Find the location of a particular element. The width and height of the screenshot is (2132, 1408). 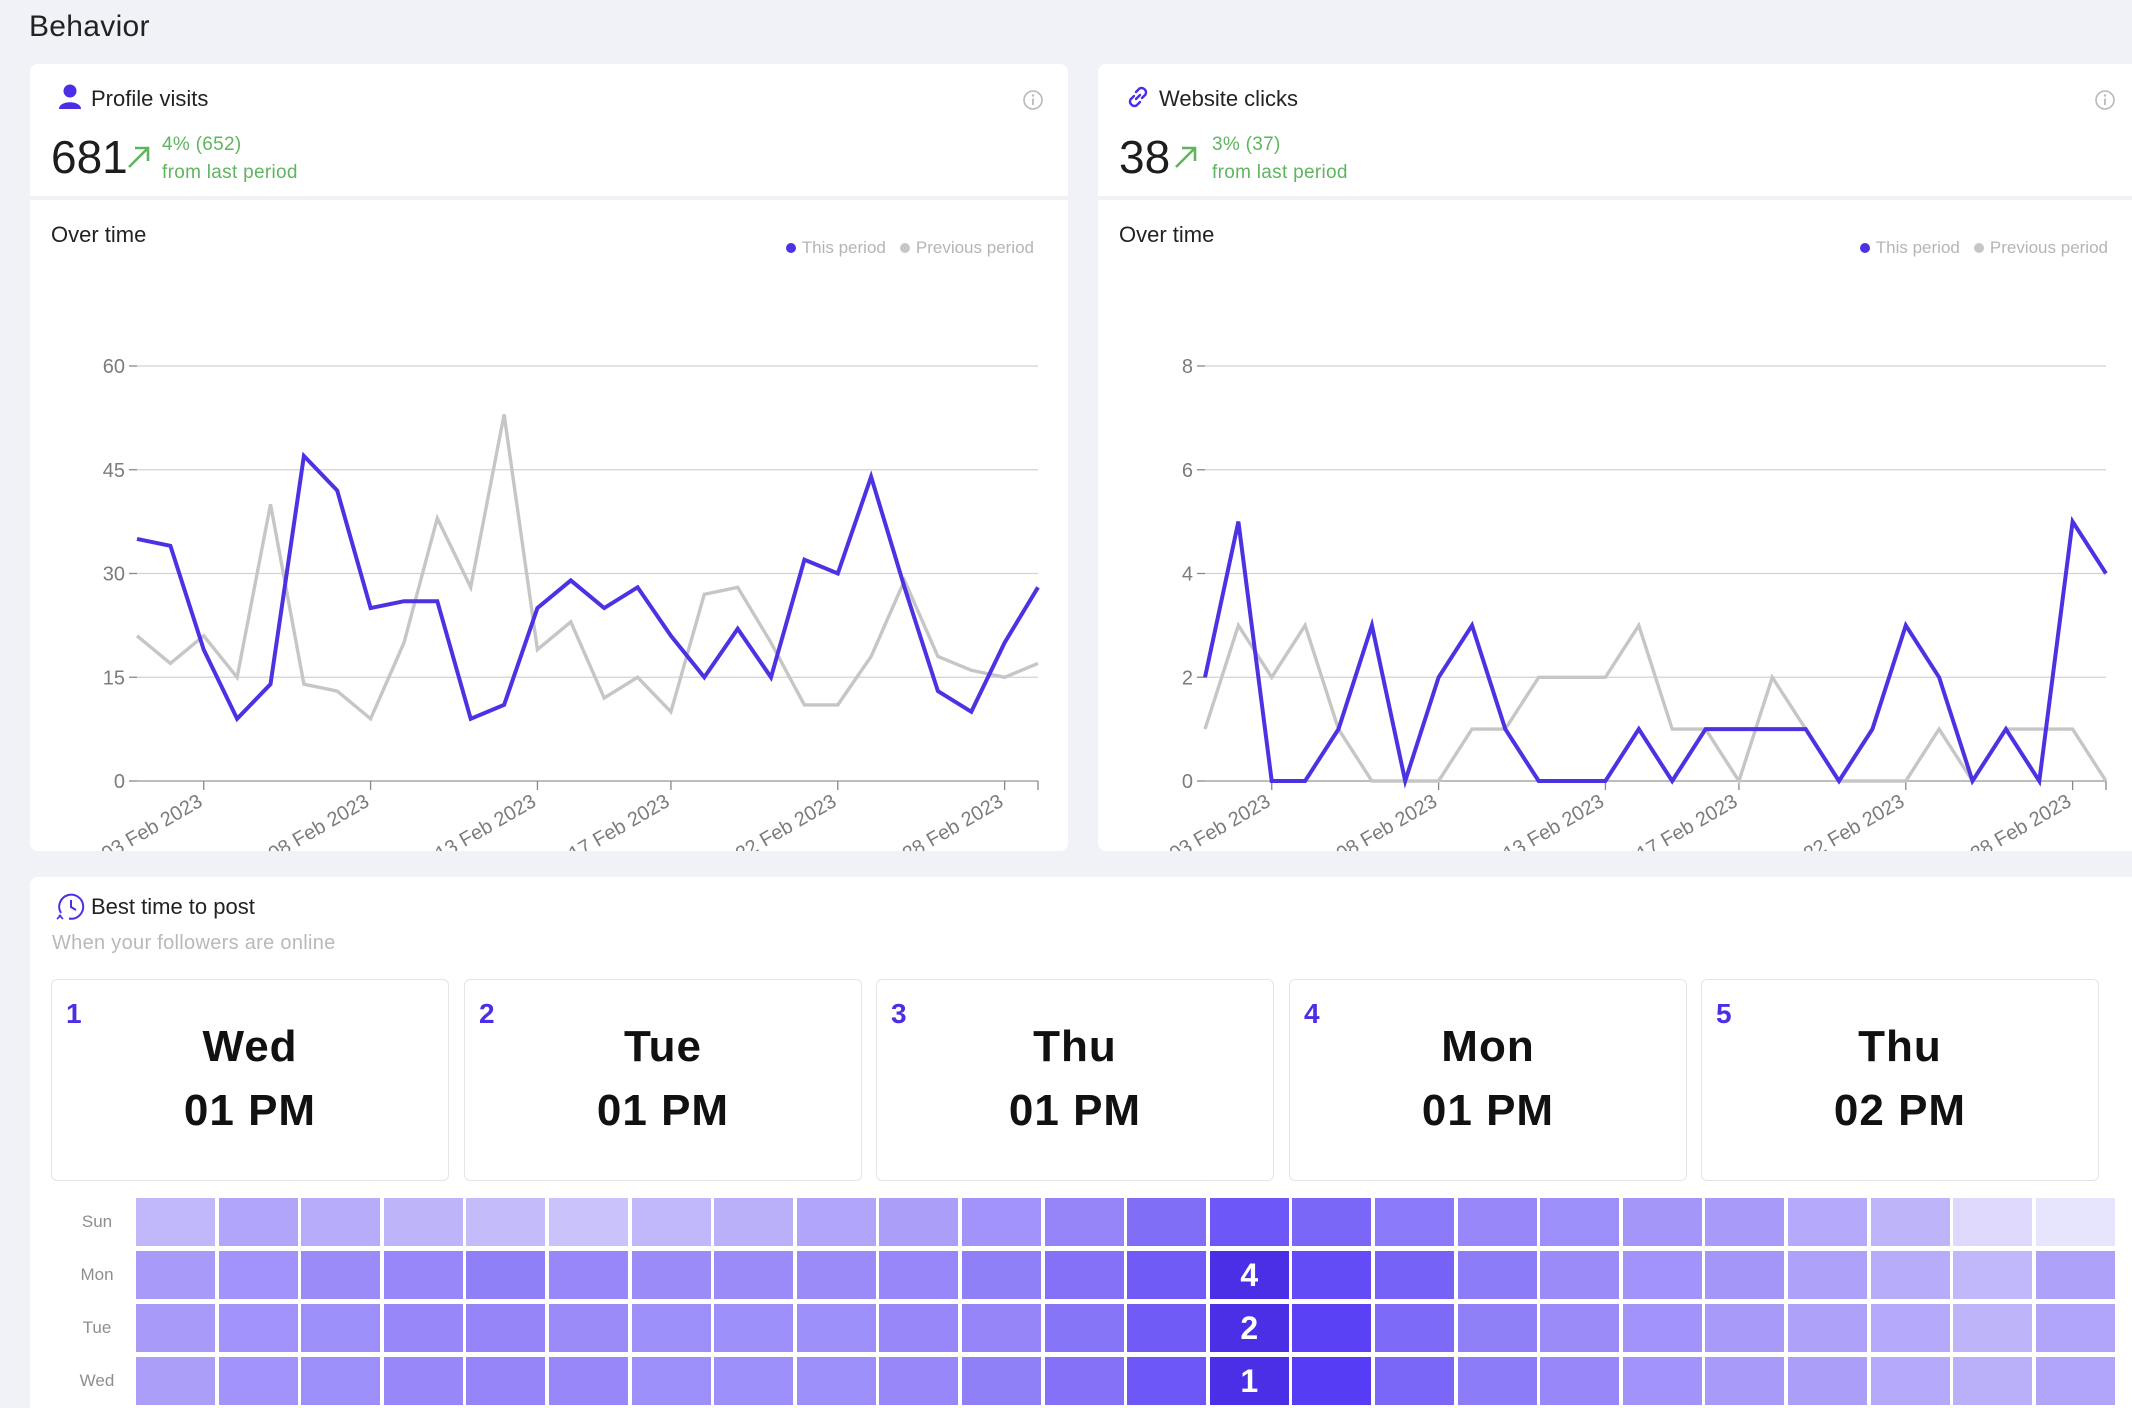

heatmap-cell: 4 is located at coordinates (1249, 1275).